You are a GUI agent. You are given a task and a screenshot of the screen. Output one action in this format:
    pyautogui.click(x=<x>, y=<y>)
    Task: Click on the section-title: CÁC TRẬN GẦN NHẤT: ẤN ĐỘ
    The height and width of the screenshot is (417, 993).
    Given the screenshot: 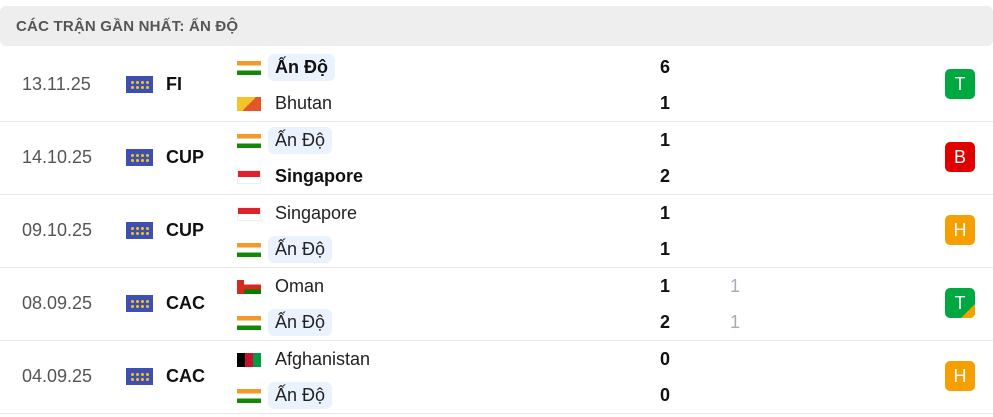 What is the action you would take?
    pyautogui.click(x=127, y=26)
    